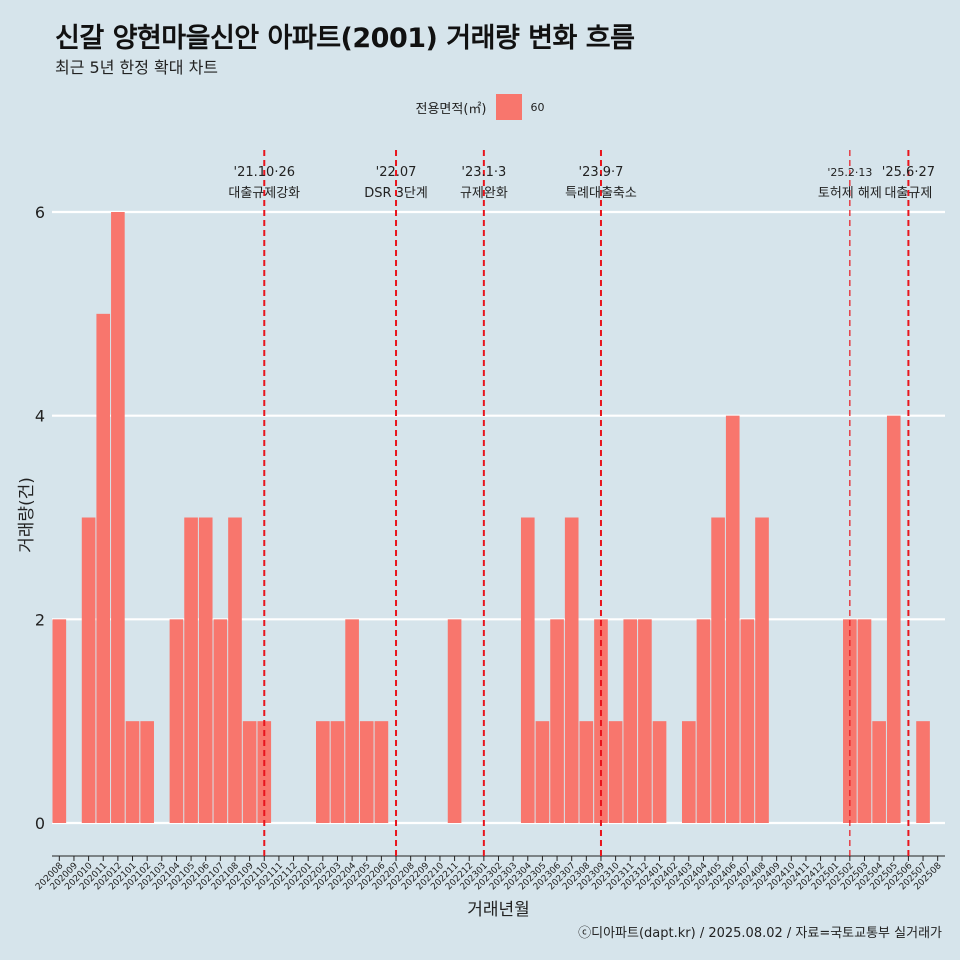  I want to click on event-label: DSR 3단계, so click(396, 193).